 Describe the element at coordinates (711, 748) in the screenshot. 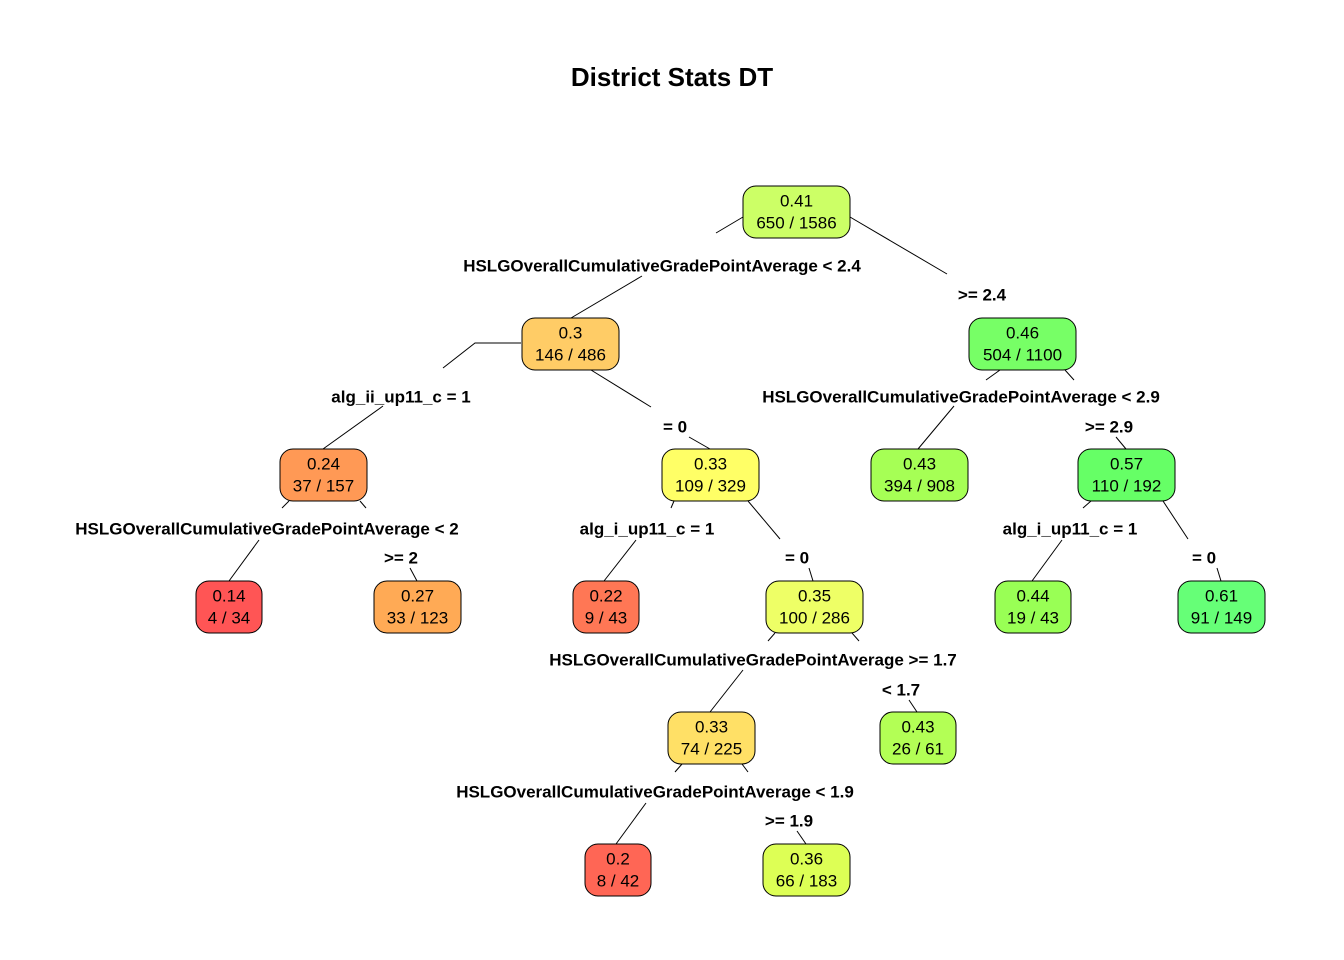

I see `node-count: 74 / 225` at that location.